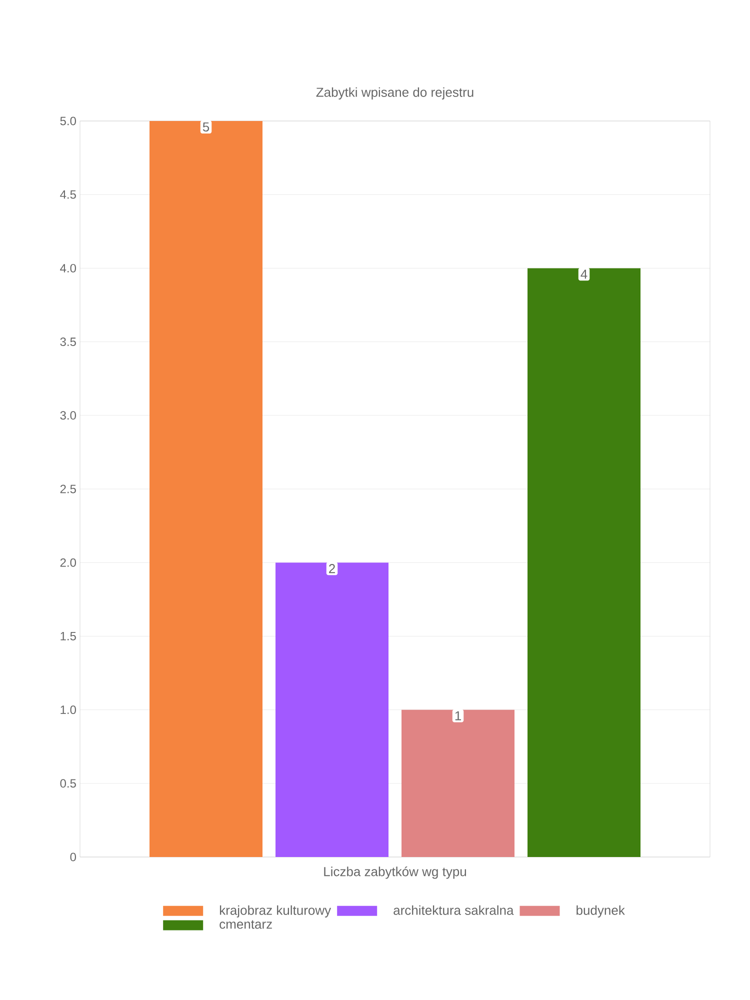 This screenshot has height=1000, width=750. I want to click on data-label: 4, so click(584, 274).